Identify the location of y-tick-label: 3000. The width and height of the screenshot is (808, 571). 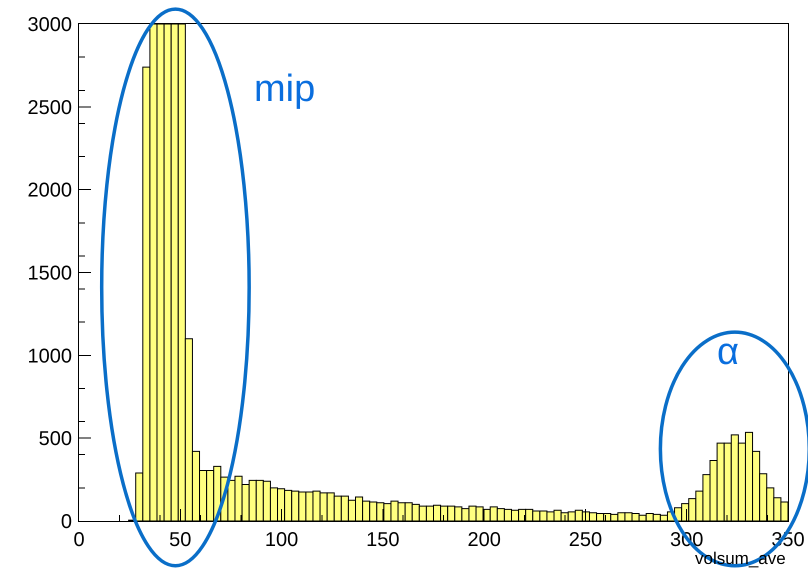
(50, 25).